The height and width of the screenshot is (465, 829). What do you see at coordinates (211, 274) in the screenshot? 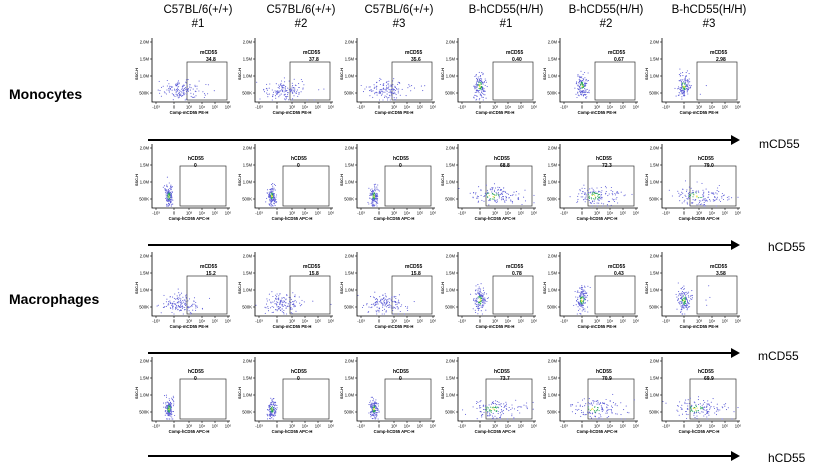
I see `gate-value: 15.2` at bounding box center [211, 274].